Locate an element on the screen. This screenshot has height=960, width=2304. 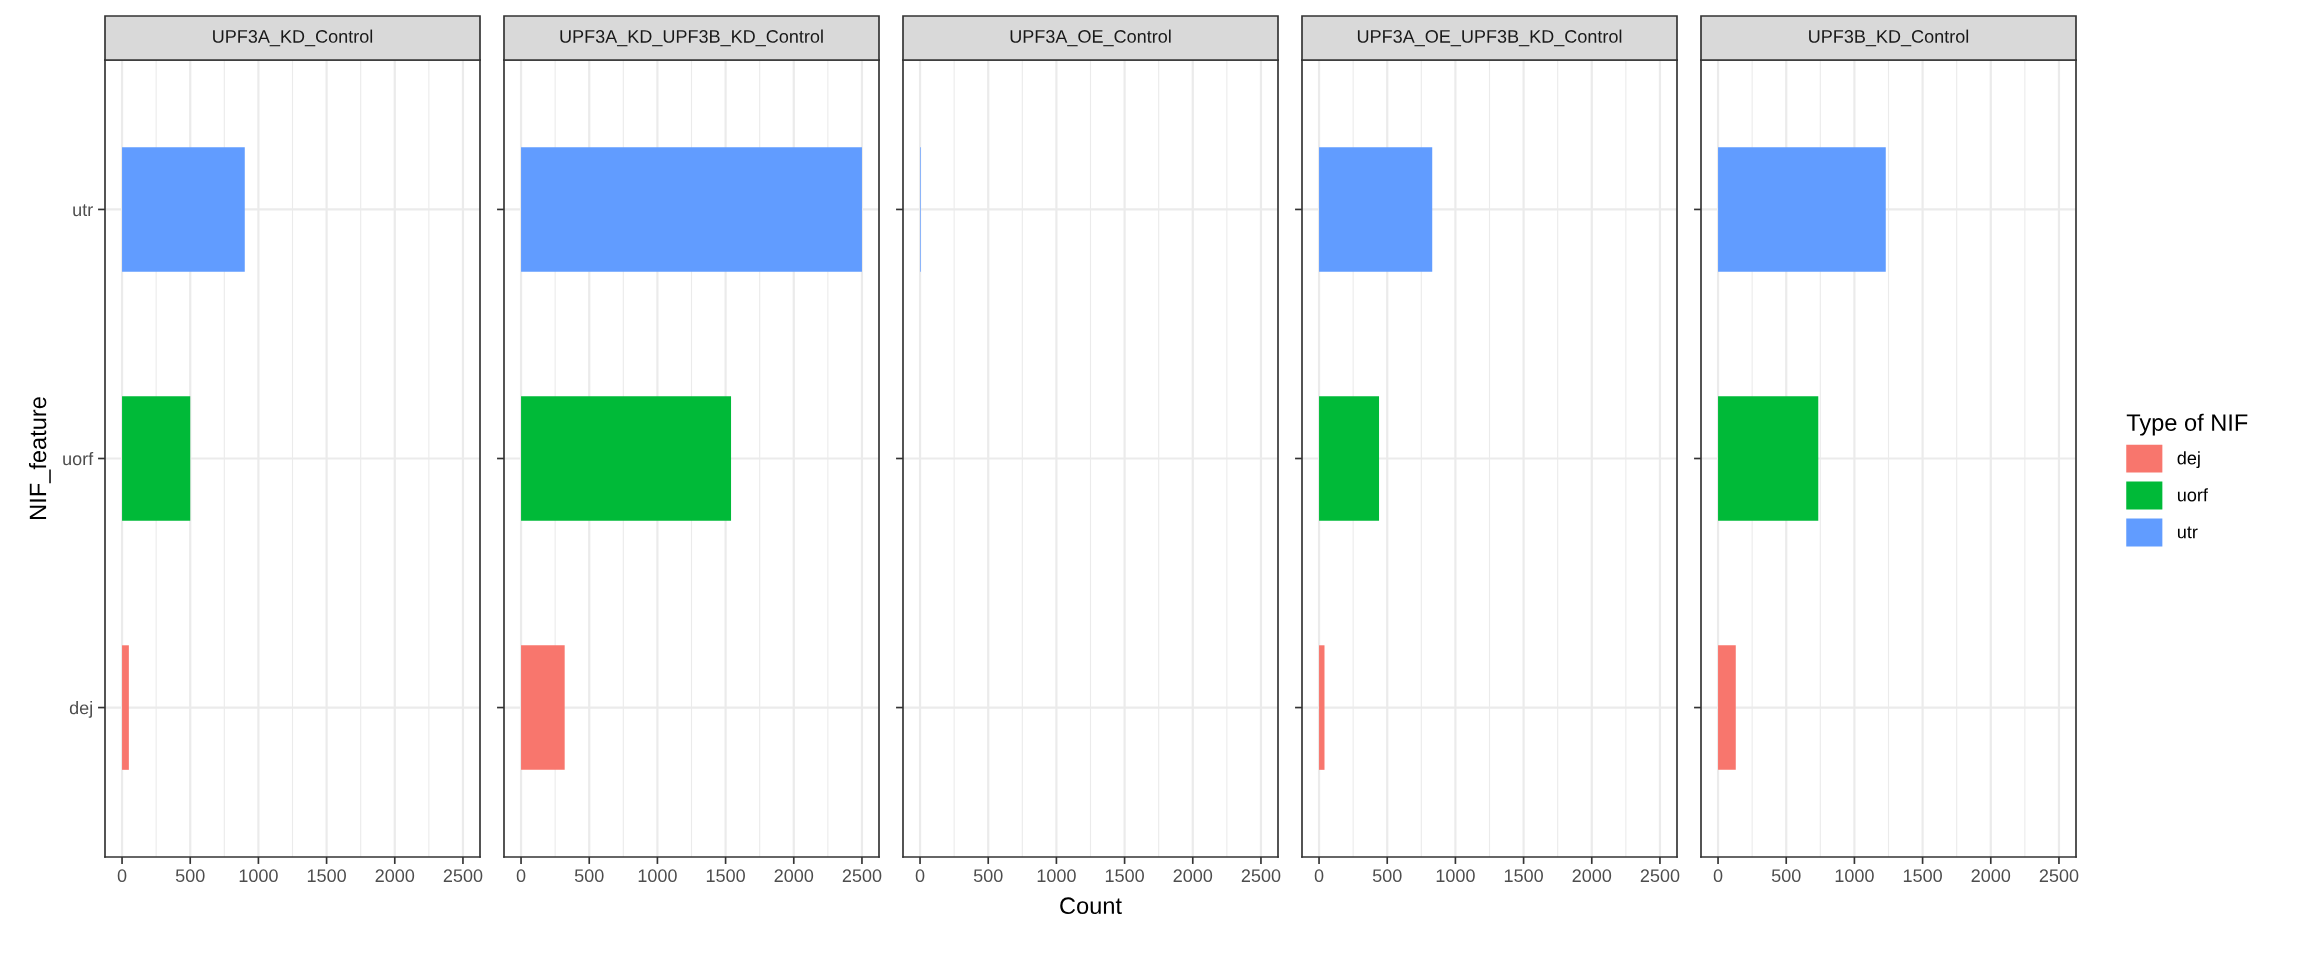
chart-title: UPF3B_KD_Control is located at coordinates (1889, 38).